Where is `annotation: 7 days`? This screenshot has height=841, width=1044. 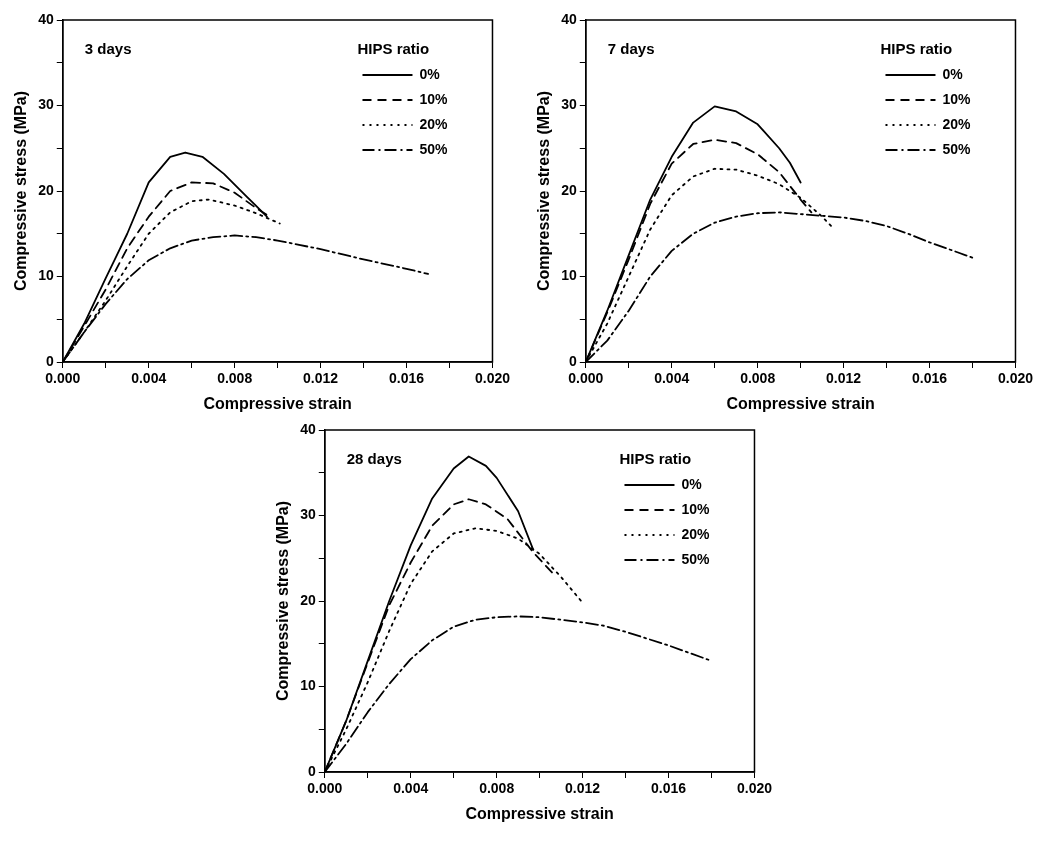 annotation: 7 days is located at coordinates (631, 49).